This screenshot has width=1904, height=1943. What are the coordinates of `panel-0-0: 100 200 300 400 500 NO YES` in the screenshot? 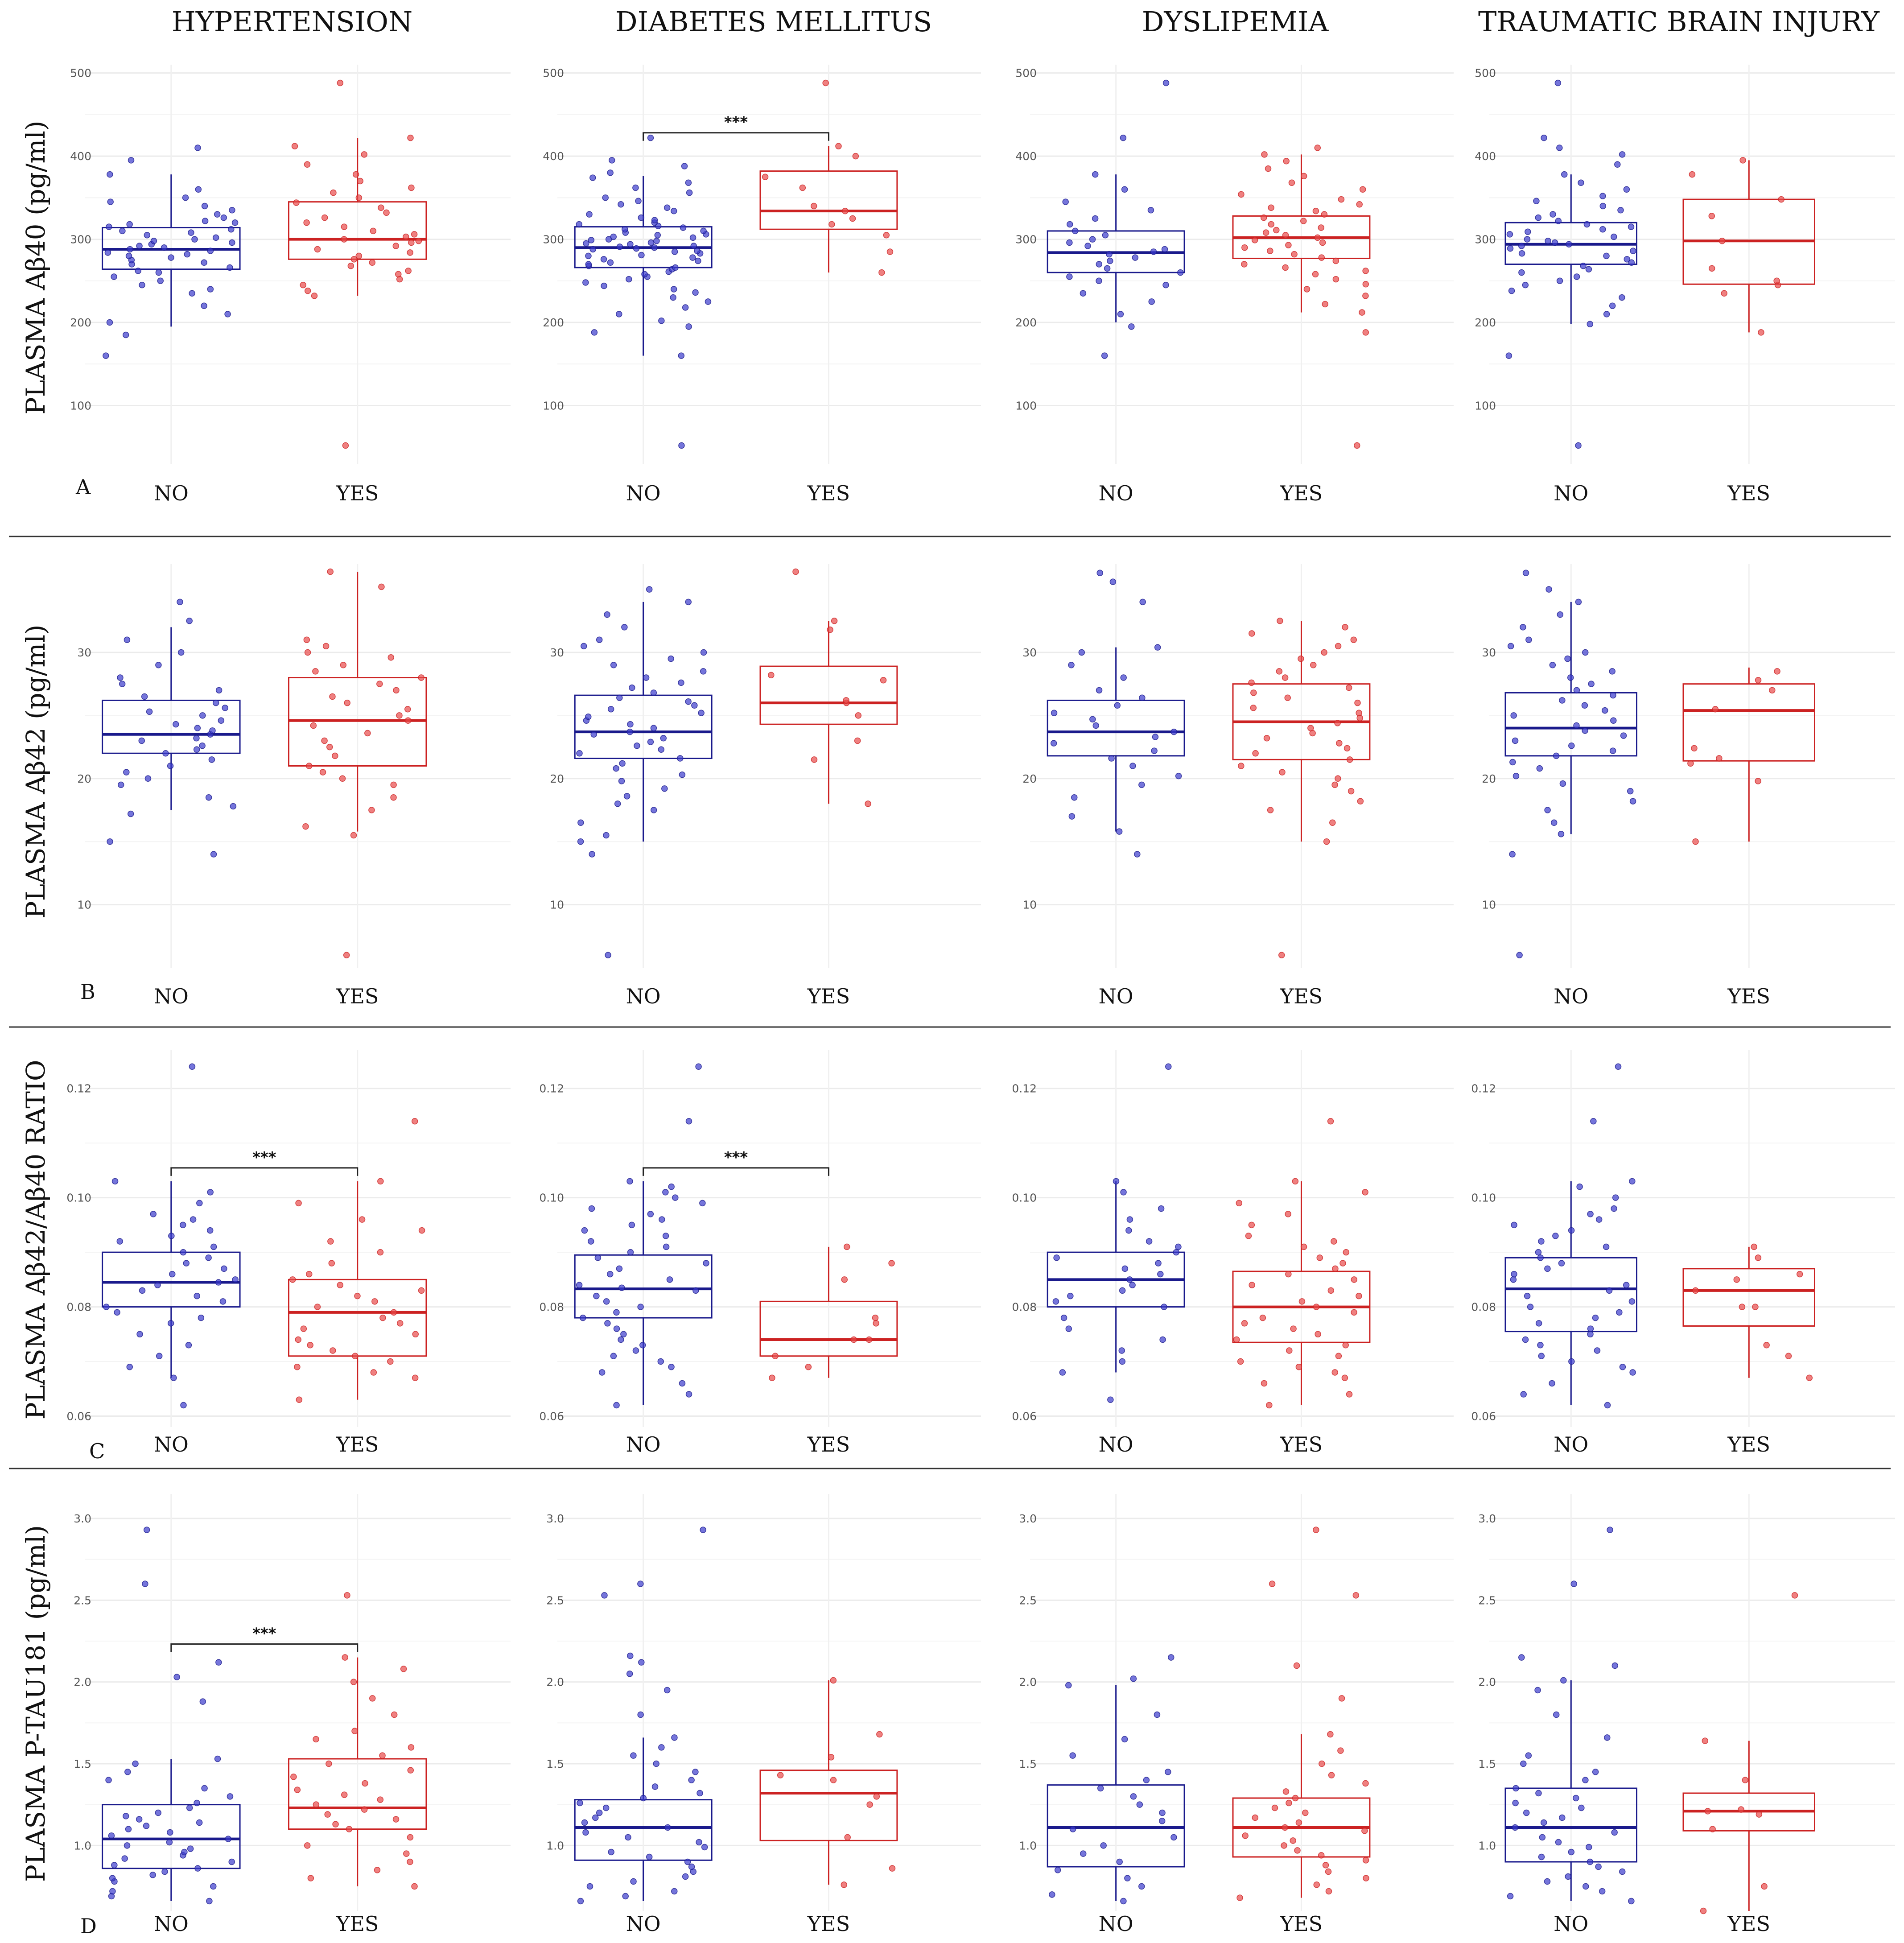 It's located at (290, 285).